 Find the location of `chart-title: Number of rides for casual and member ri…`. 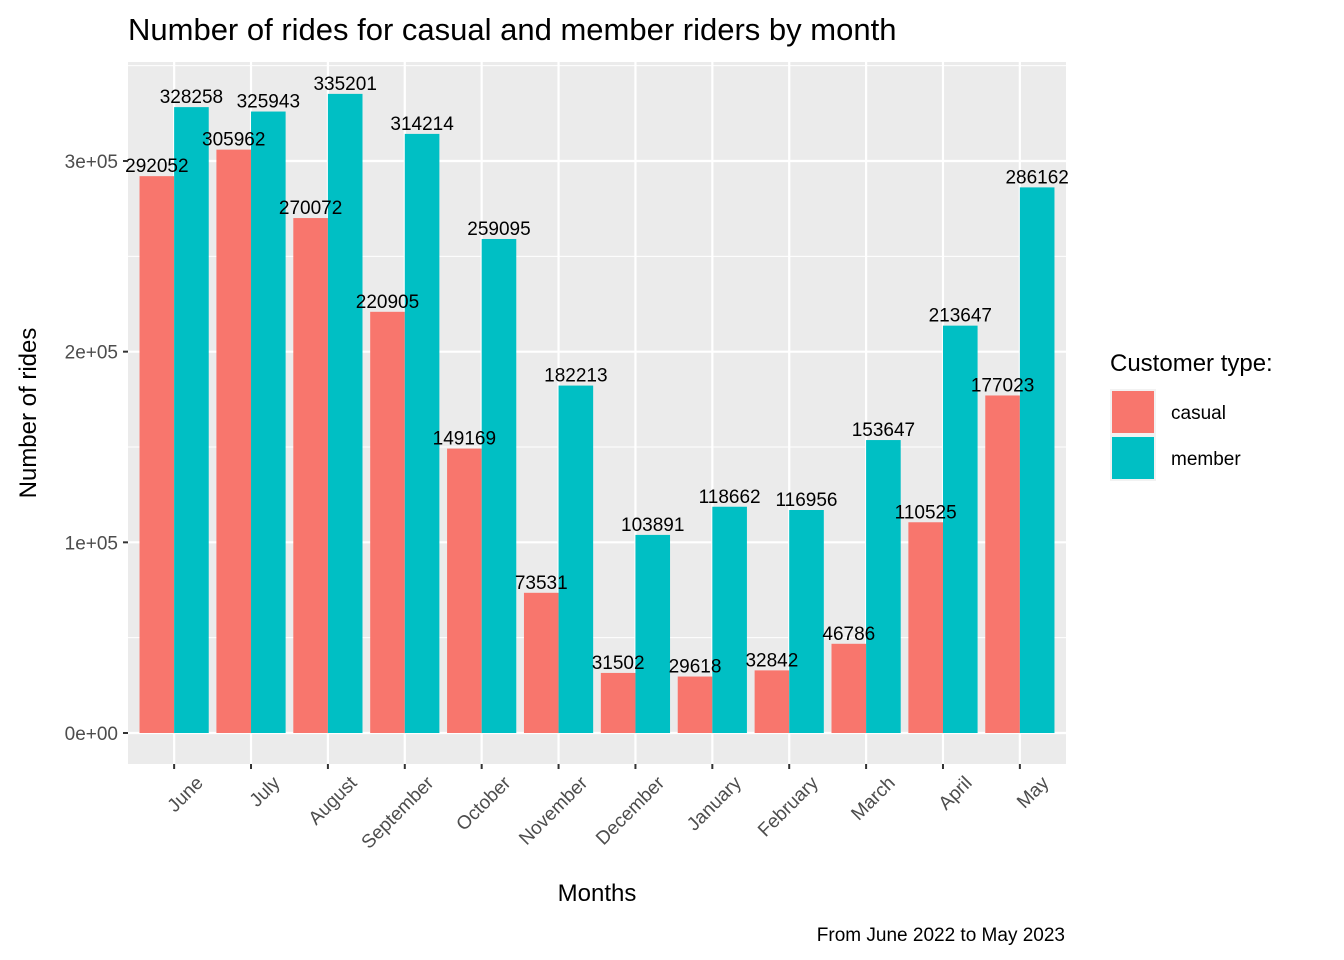

chart-title: Number of rides for casual and member ri… is located at coordinates (512, 29).